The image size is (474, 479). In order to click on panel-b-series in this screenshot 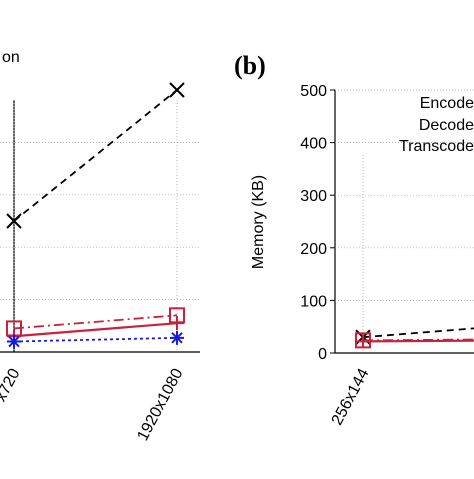, I will do `click(414, 338)`.